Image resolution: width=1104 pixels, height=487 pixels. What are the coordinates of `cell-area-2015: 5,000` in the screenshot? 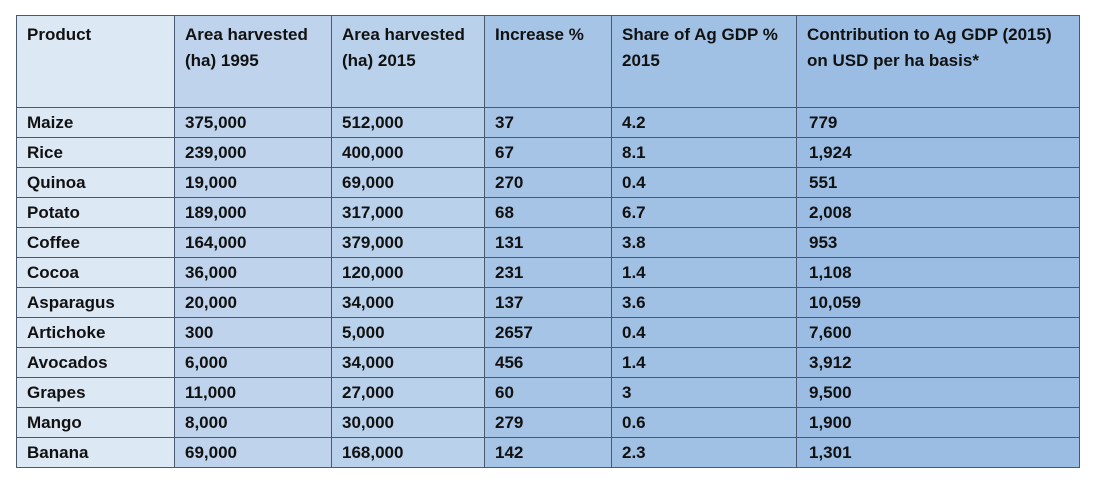 It's located at (408, 332).